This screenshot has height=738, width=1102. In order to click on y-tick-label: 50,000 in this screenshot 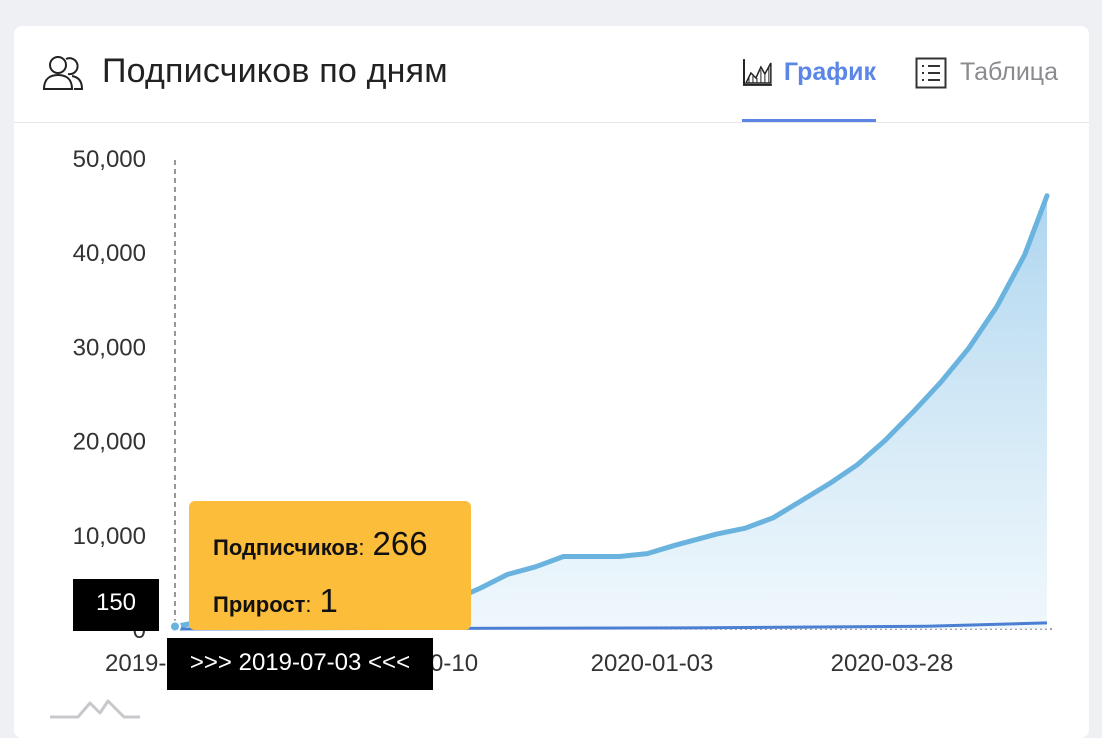, I will do `click(109, 159)`.